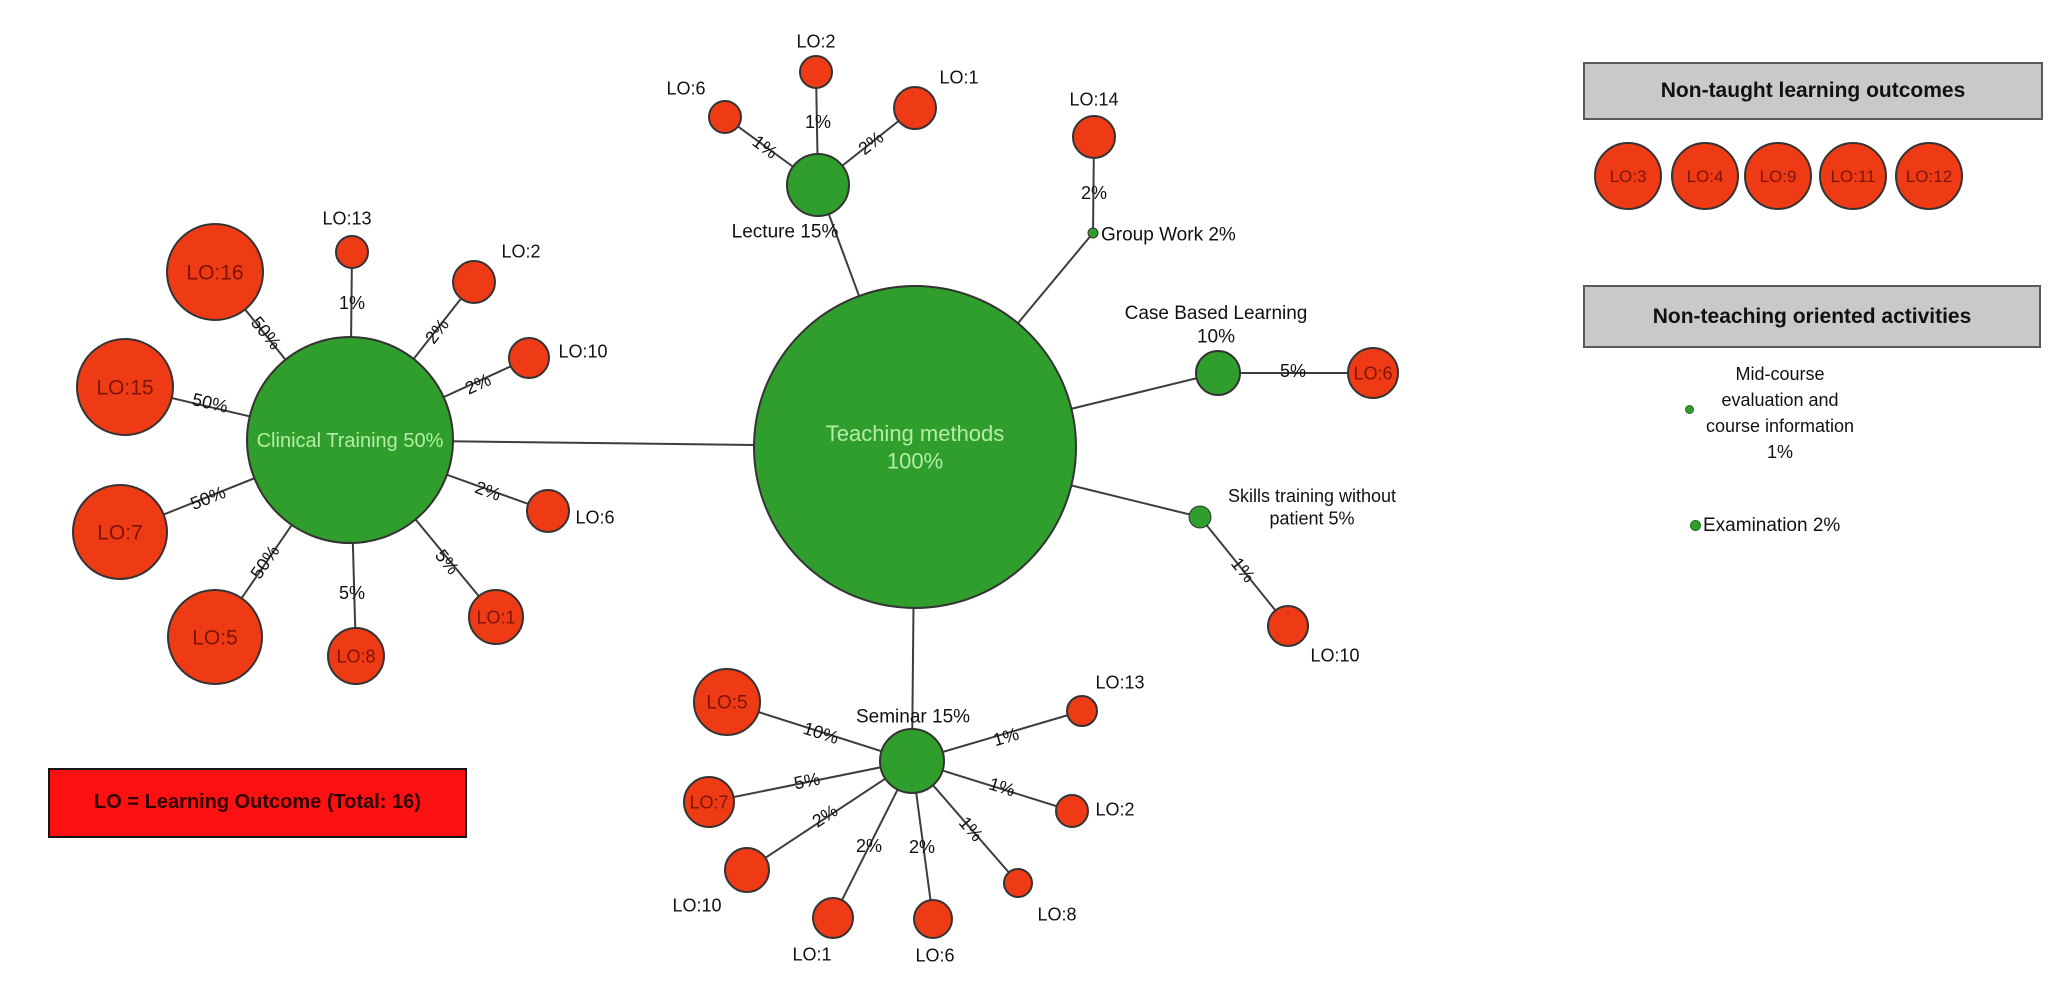 The width and height of the screenshot is (2059, 1001). I want to click on node-l1, so click(915, 108).